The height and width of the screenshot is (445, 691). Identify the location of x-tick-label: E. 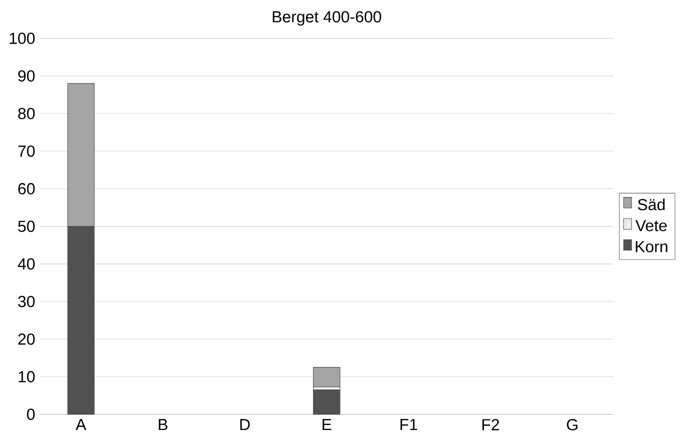
(327, 424).